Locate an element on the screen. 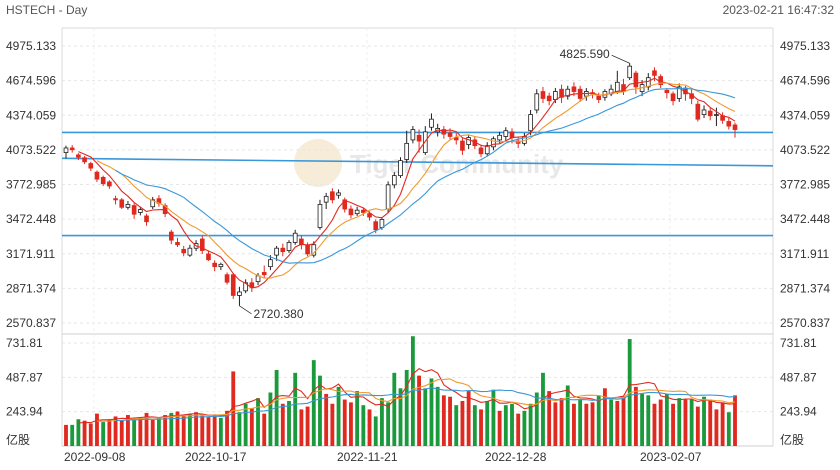 The image size is (840, 470). high-annotation-label: 4825.590 is located at coordinates (585, 54).